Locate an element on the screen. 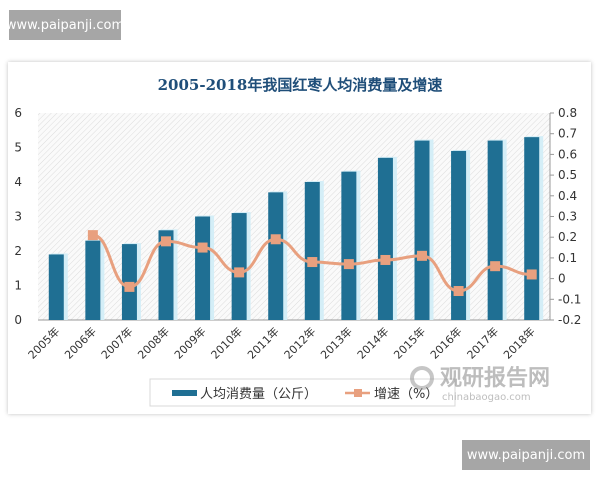 Image resolution: width=600 pixels, height=480 pixels. legend: 人均消费量（公斤） 增速（%） is located at coordinates (302, 392).